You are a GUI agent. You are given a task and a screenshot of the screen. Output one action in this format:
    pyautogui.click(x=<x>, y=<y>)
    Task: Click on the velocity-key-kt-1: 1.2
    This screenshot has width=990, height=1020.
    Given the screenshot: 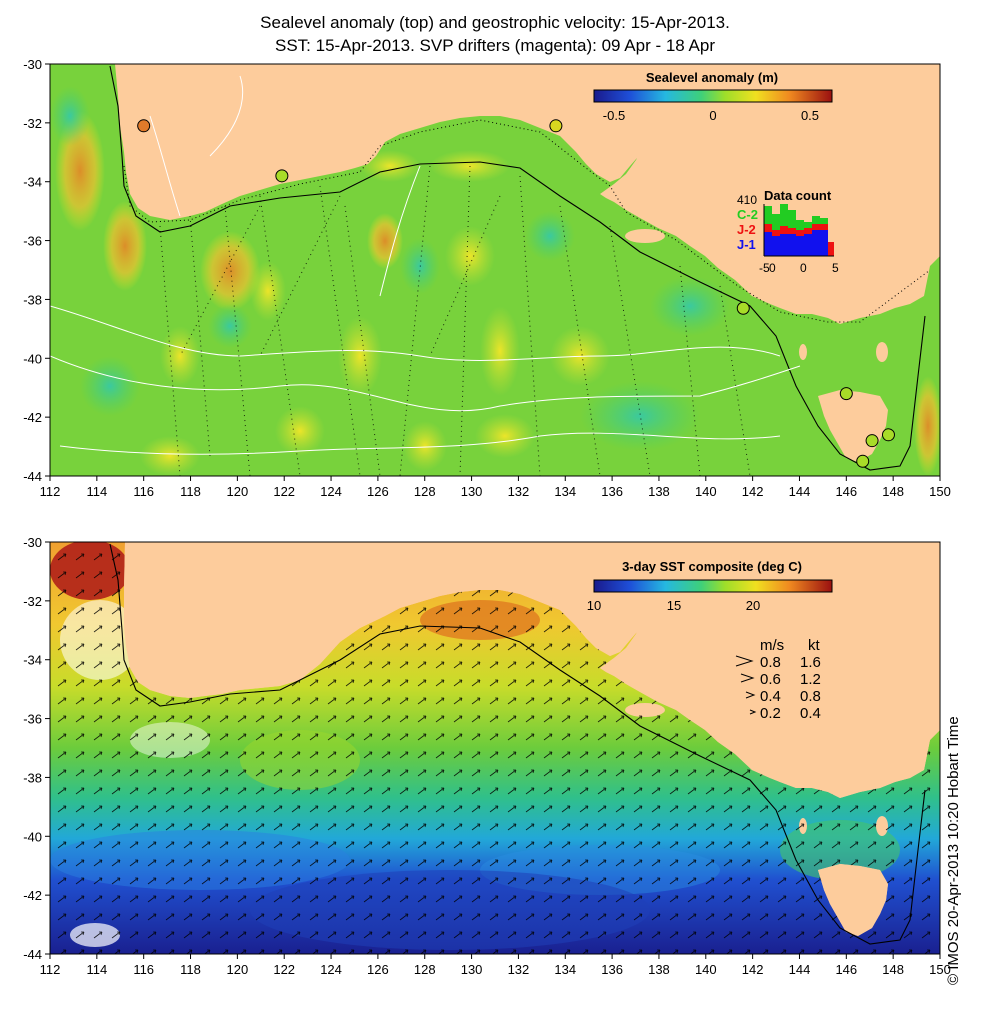 What is the action you would take?
    pyautogui.click(x=810, y=679)
    